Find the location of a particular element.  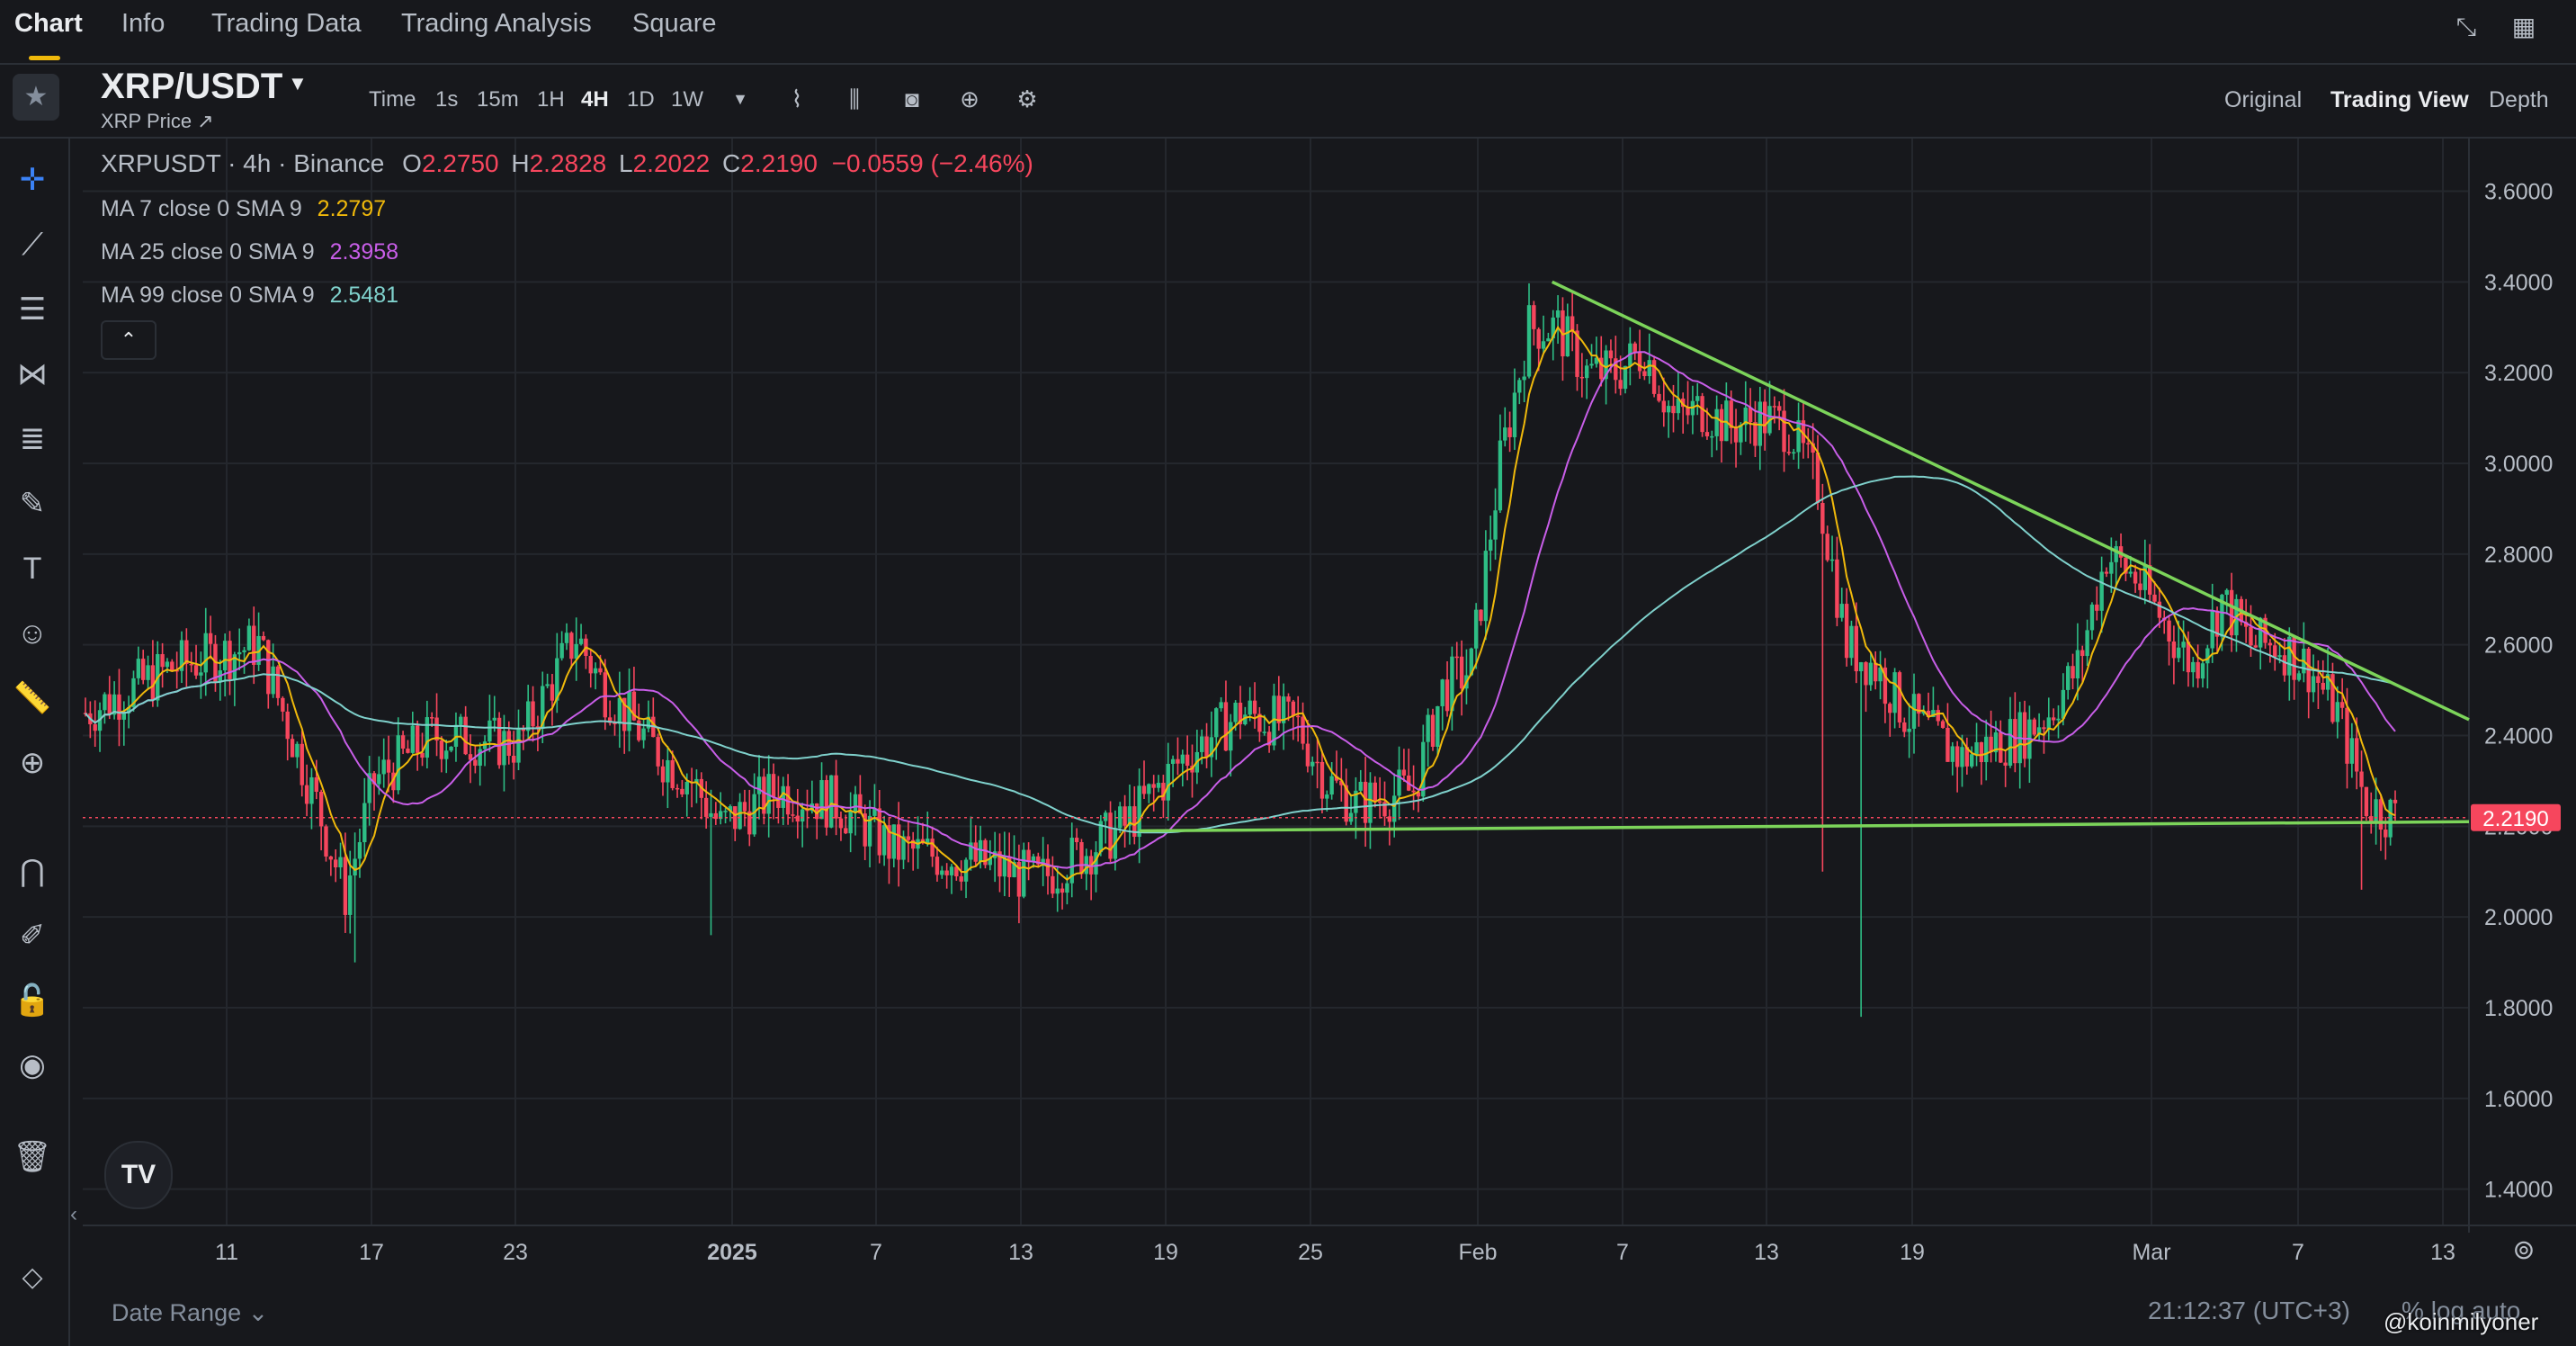

chart-settings-icon: ⊚ is located at coordinates (2524, 1250).